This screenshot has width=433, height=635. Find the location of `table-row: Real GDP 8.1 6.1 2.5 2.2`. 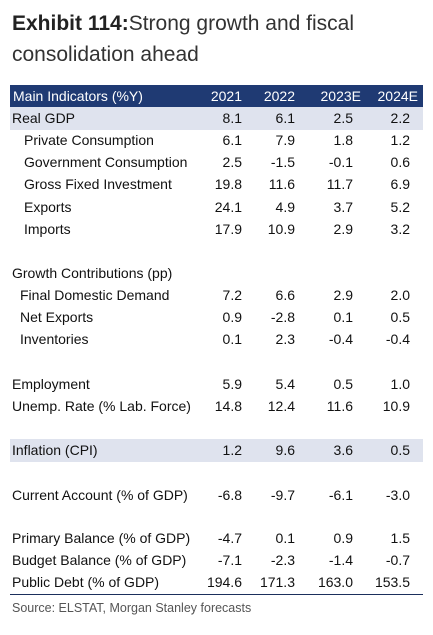

table-row: Real GDP 8.1 6.1 2.5 2.2 is located at coordinates (216, 119).